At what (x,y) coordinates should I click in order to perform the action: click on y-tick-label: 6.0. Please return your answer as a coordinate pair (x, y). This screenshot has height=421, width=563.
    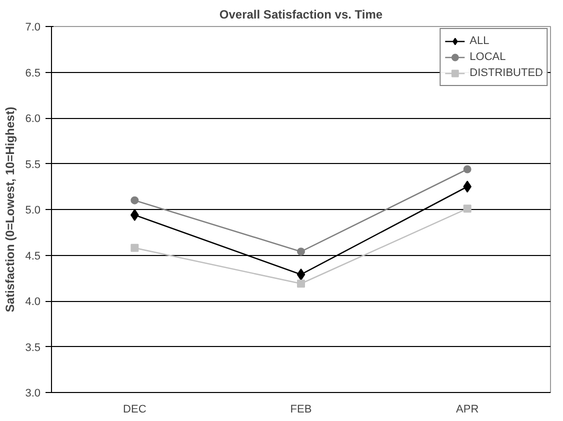
    Looking at the image, I should click on (33, 119).